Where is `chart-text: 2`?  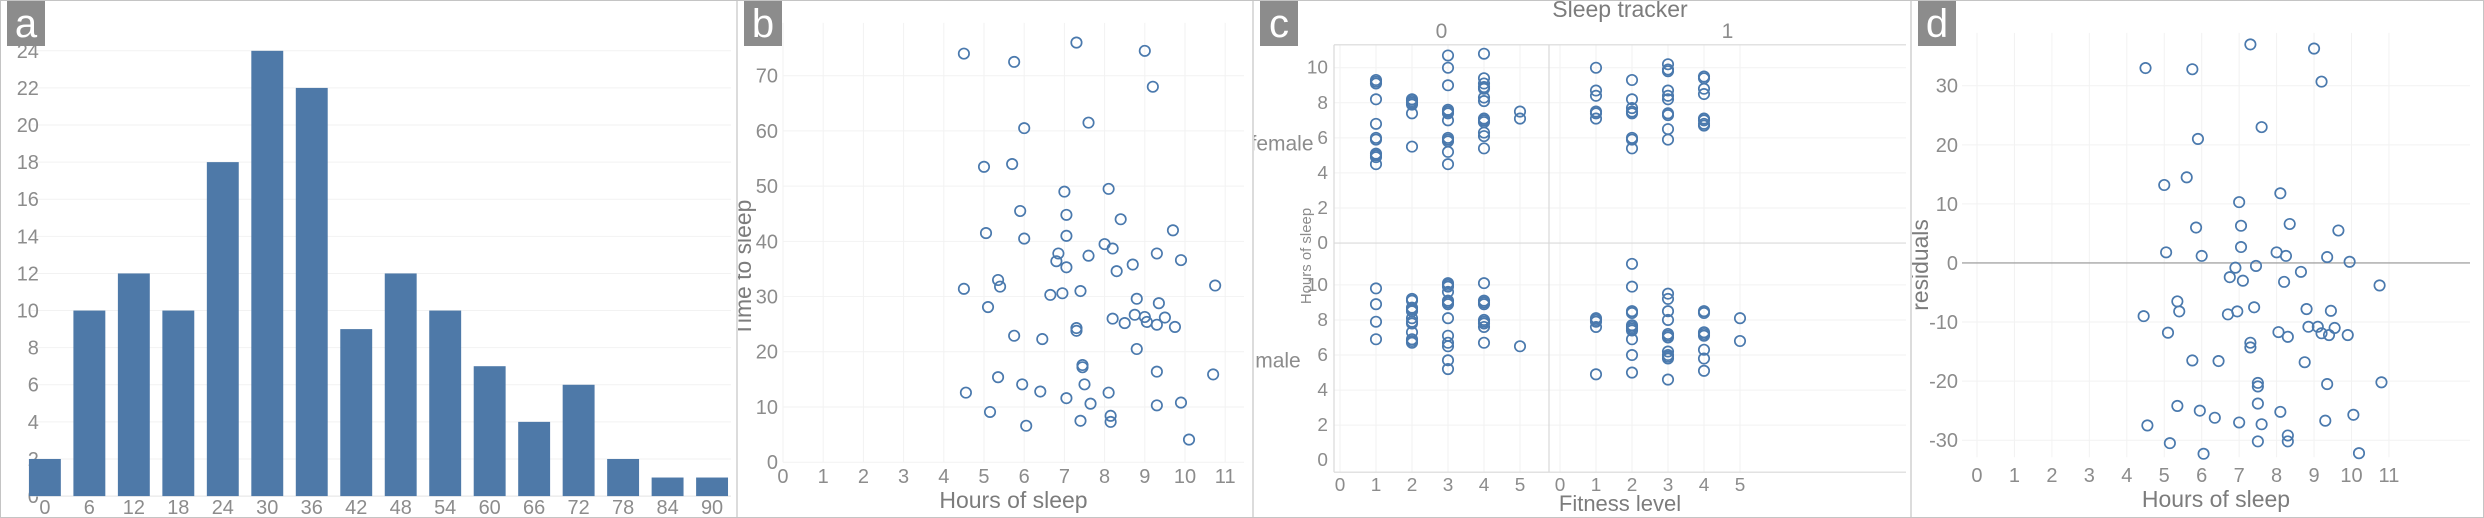
chart-text: 2 is located at coordinates (863, 477).